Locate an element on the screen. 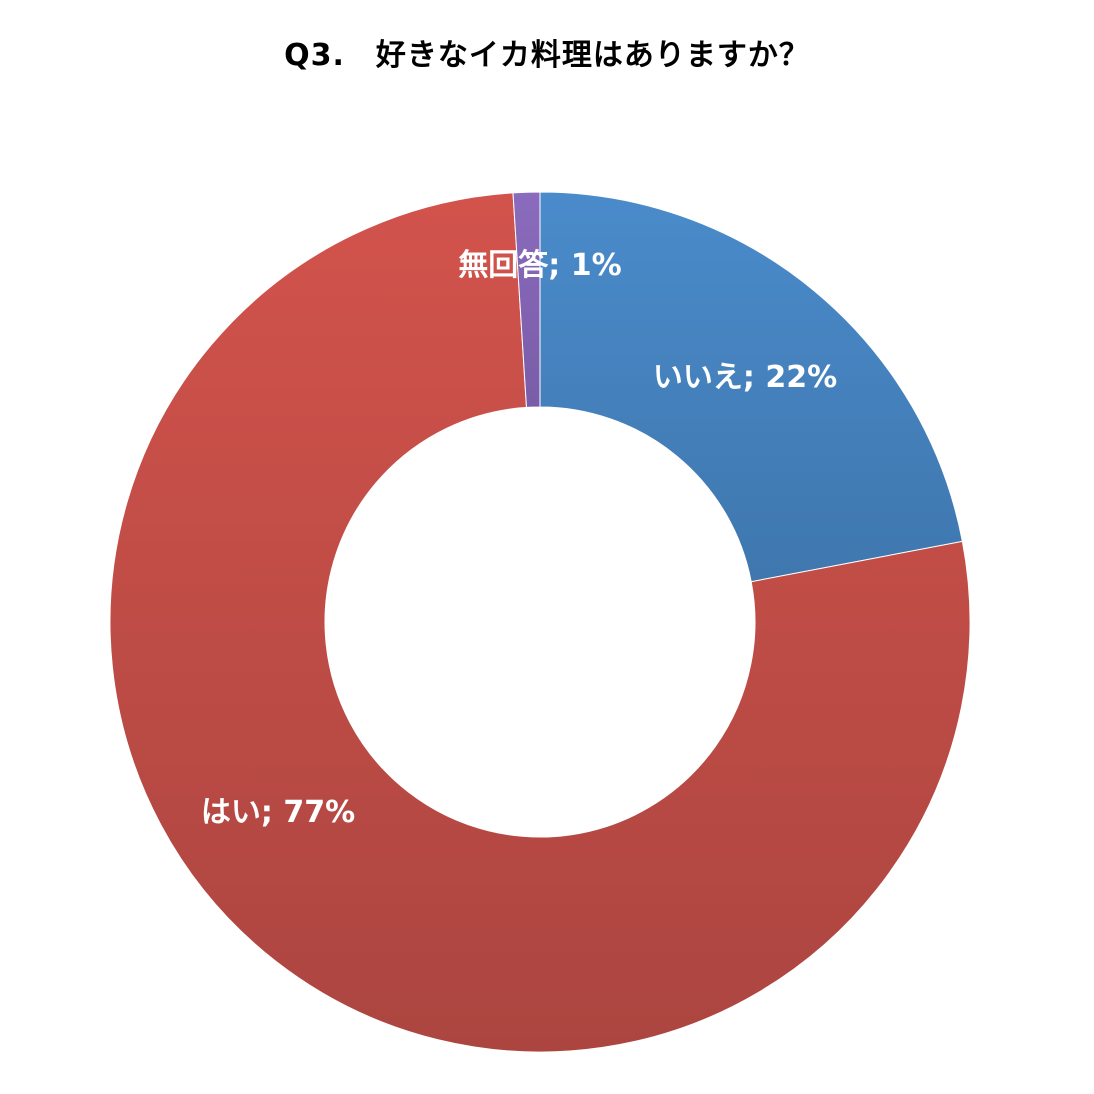 The width and height of the screenshot is (1094, 1094). slice-label-0: いいえ; 22% is located at coordinates (745, 377).